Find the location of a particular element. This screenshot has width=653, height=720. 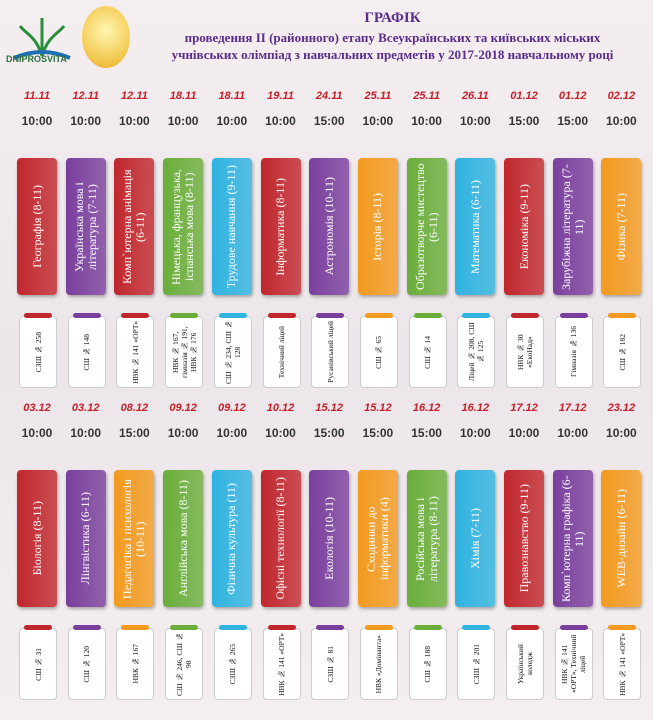

subject-card: Екологія (10-11) is located at coordinates (329, 538).